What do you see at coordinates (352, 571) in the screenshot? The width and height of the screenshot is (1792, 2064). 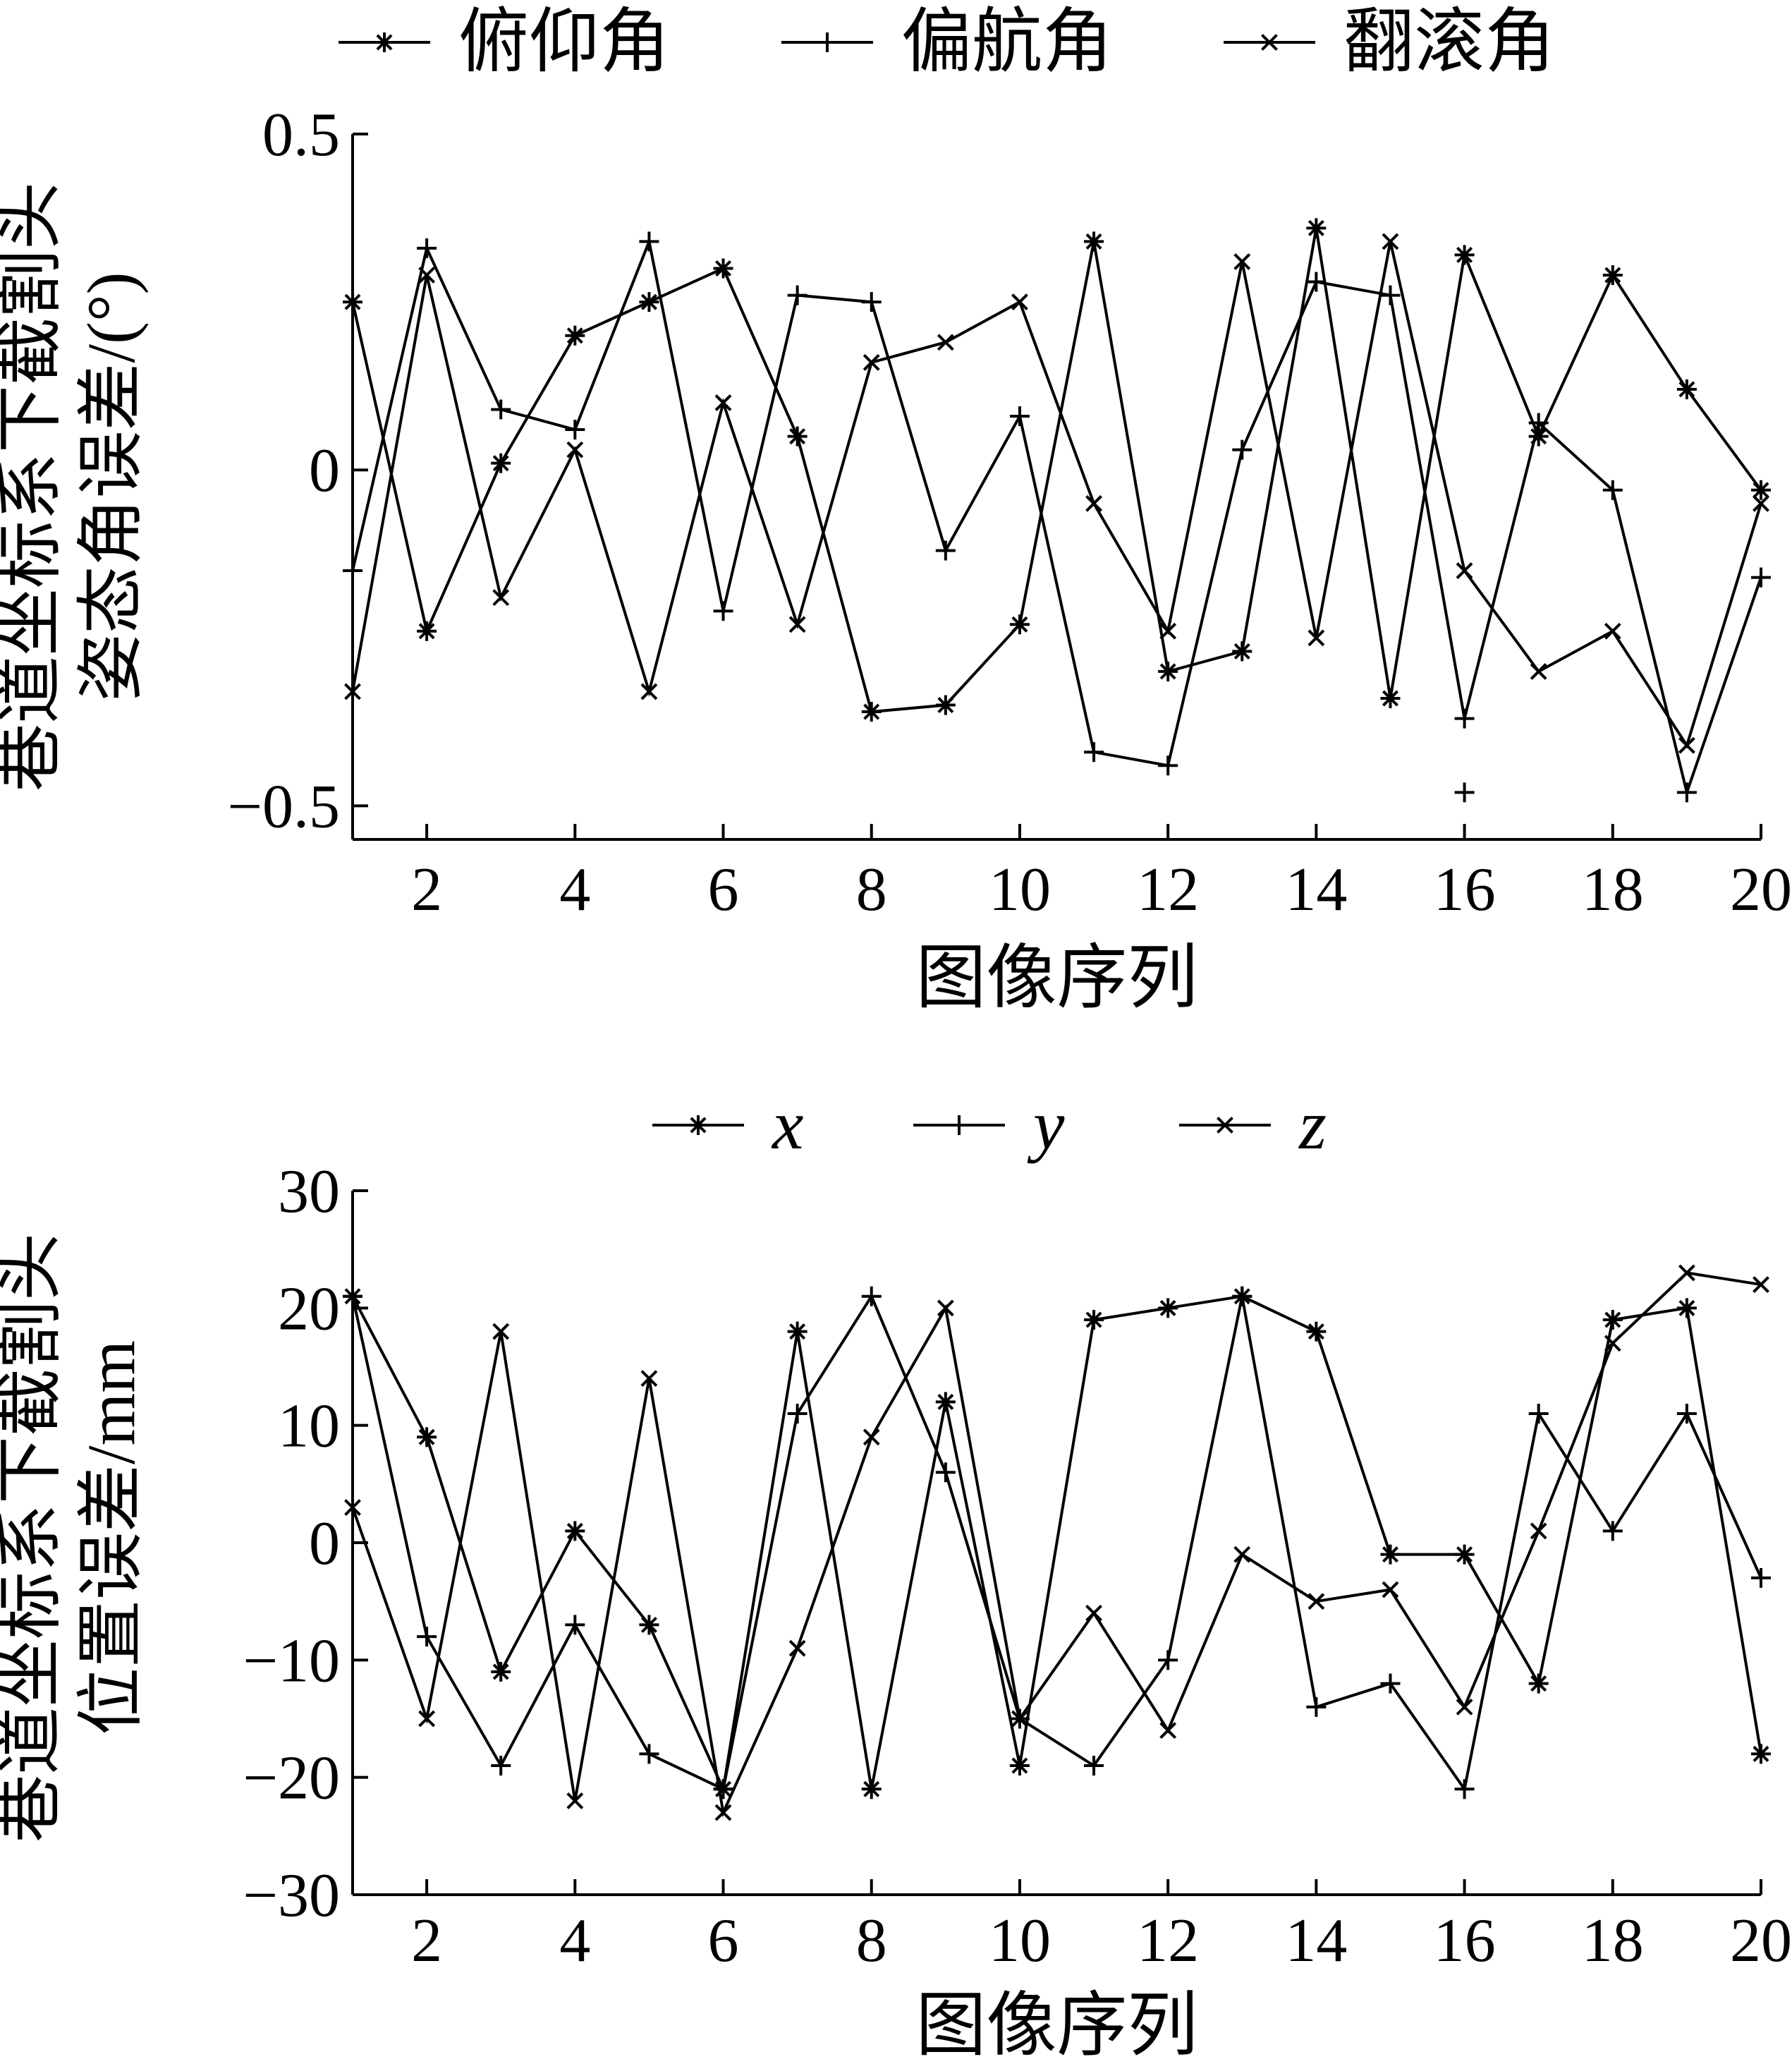 I see `data-point-偏航角-1` at bounding box center [352, 571].